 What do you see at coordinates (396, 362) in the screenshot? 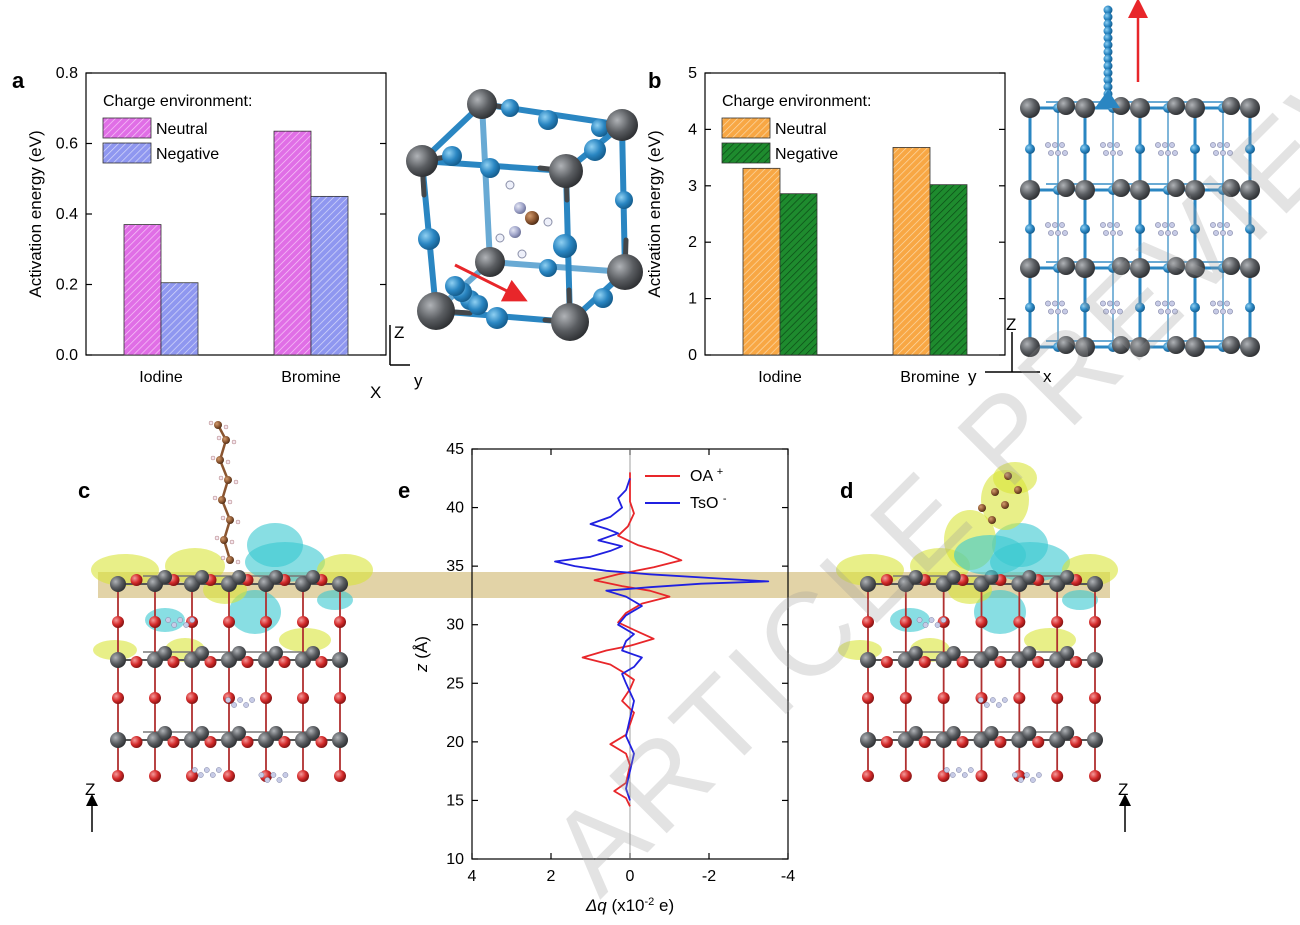
I see `axes-indicator-a: Z X y` at bounding box center [396, 362].